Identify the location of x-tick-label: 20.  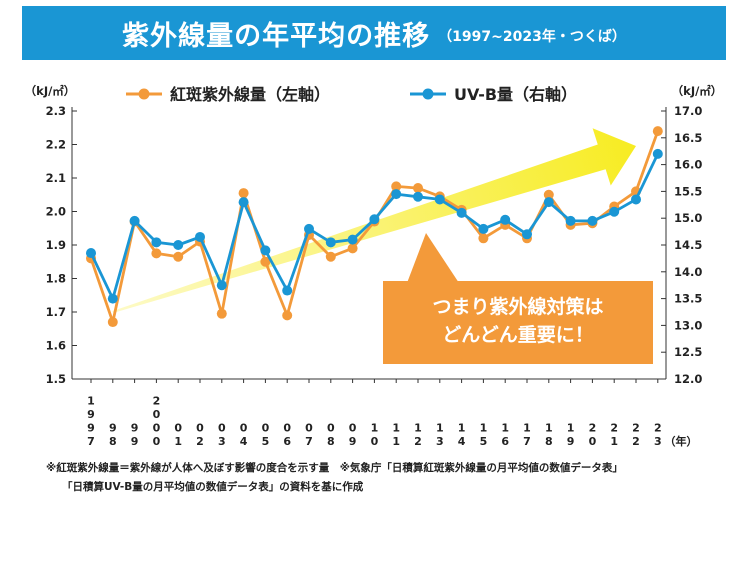
(593, 435).